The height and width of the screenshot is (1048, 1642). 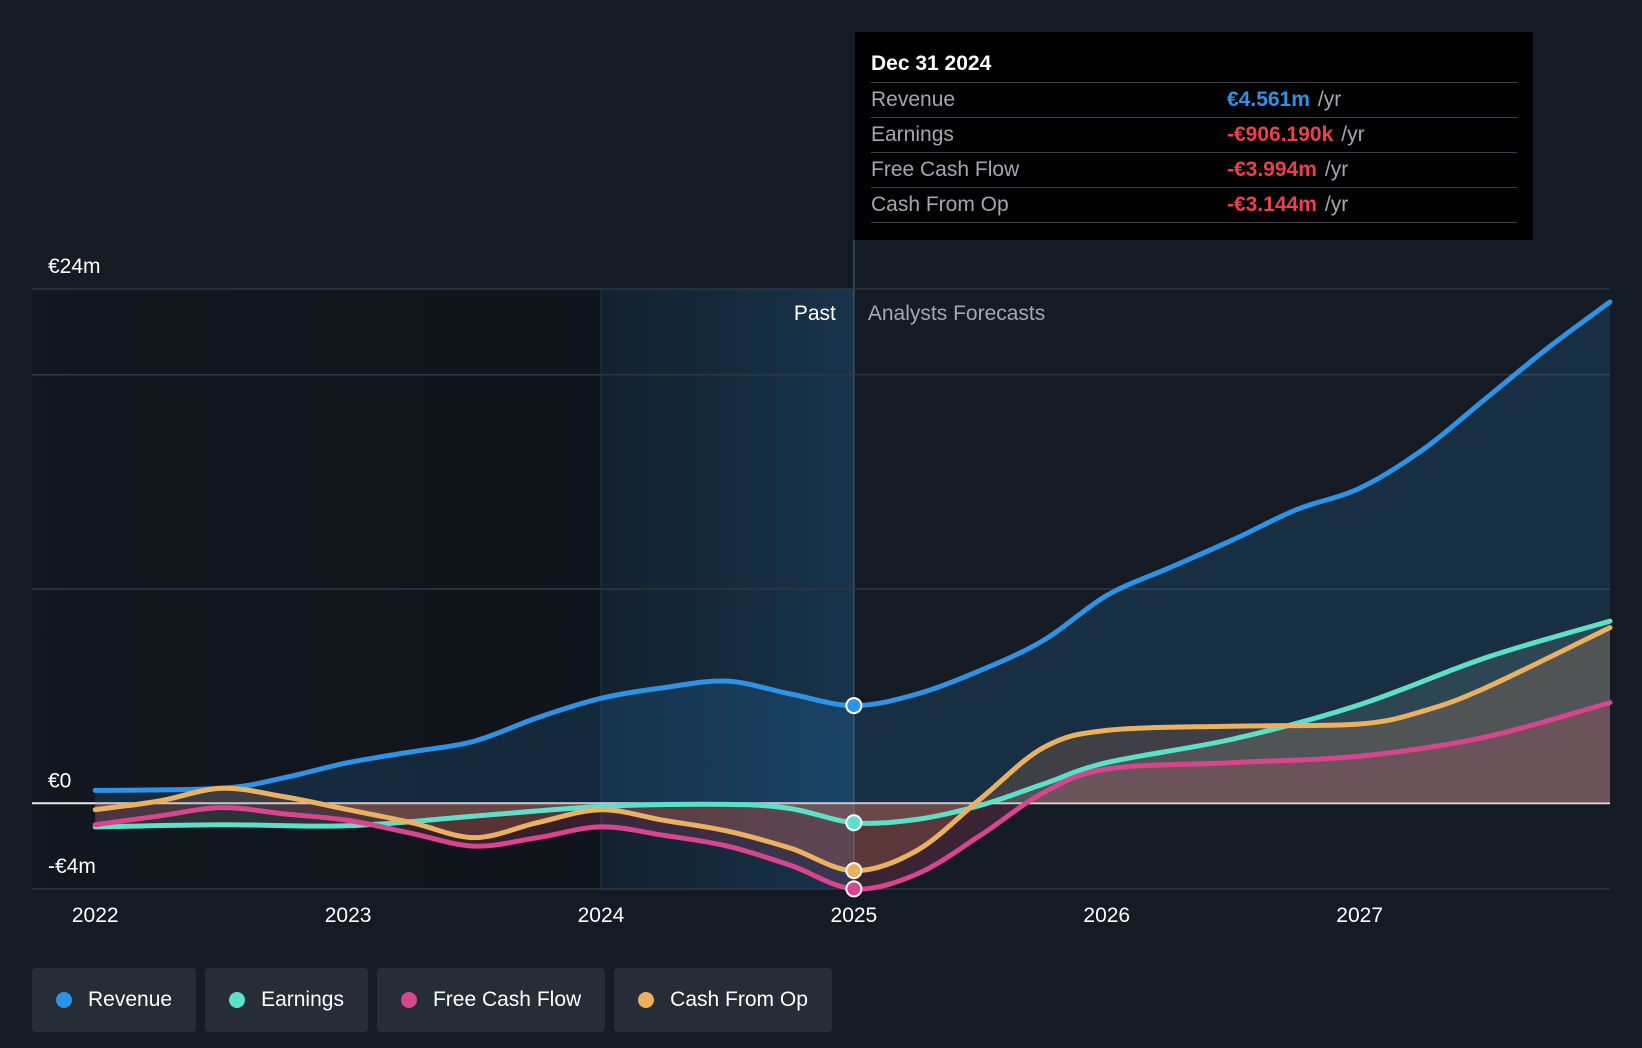 I want to click on x-tick-label: 2027, so click(x=1359, y=915).